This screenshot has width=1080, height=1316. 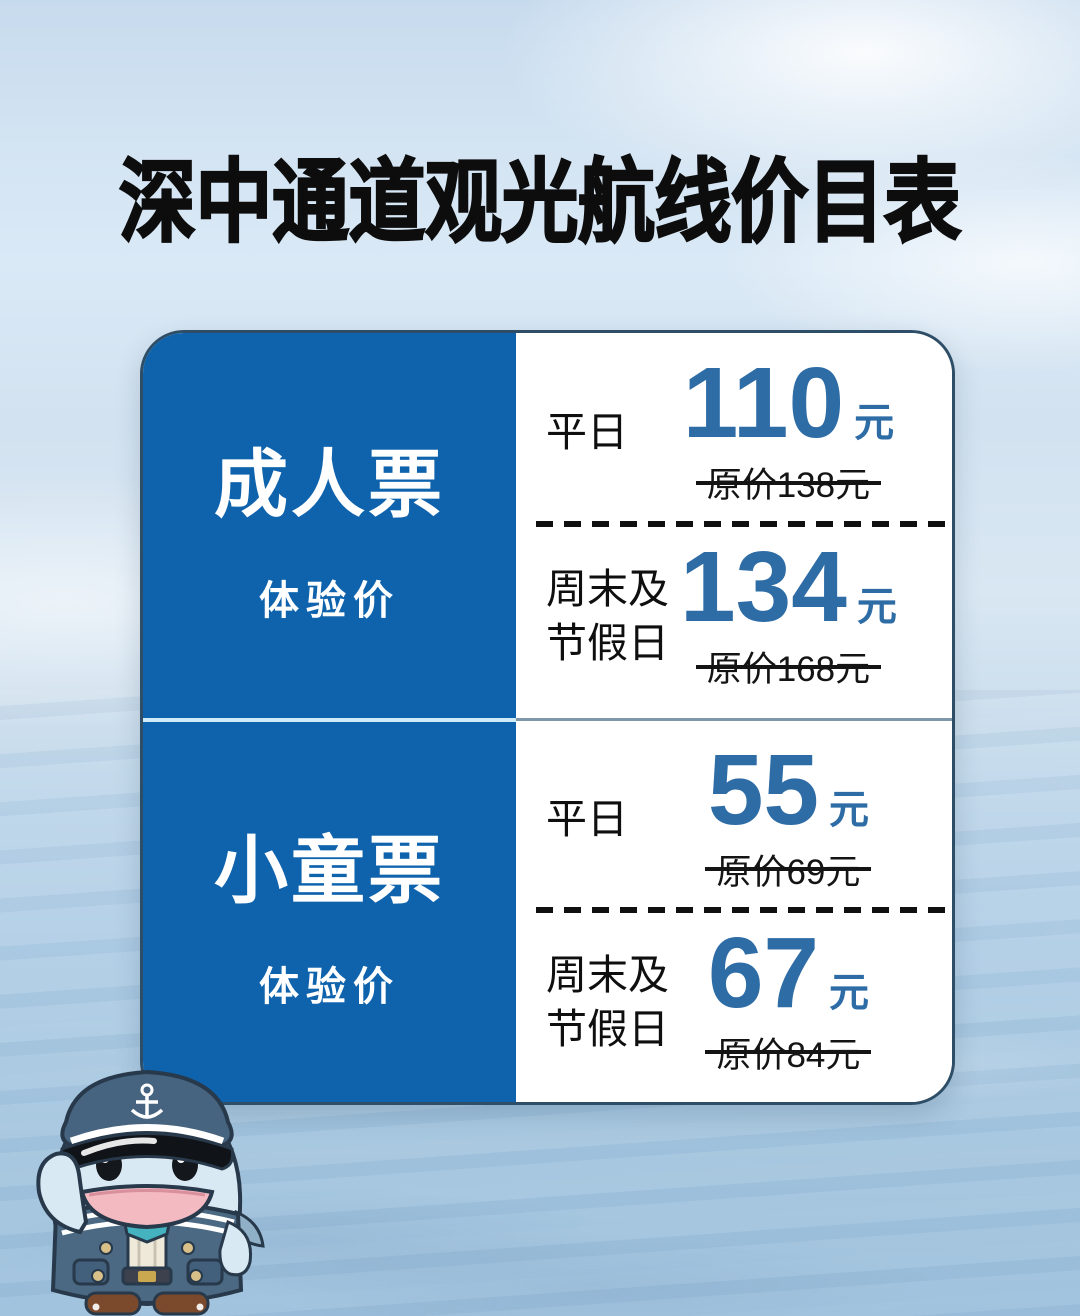 I want to click on price-value: 134, so click(x=763, y=587).